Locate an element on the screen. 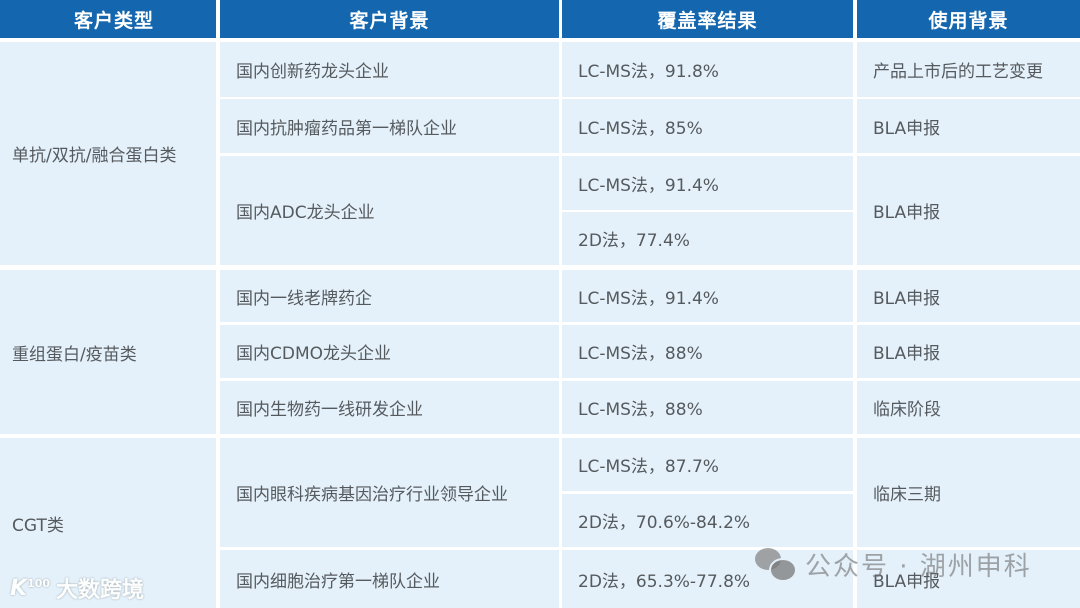 The width and height of the screenshot is (1080, 608). usage-cell: 临床三期 is located at coordinates (968, 492).